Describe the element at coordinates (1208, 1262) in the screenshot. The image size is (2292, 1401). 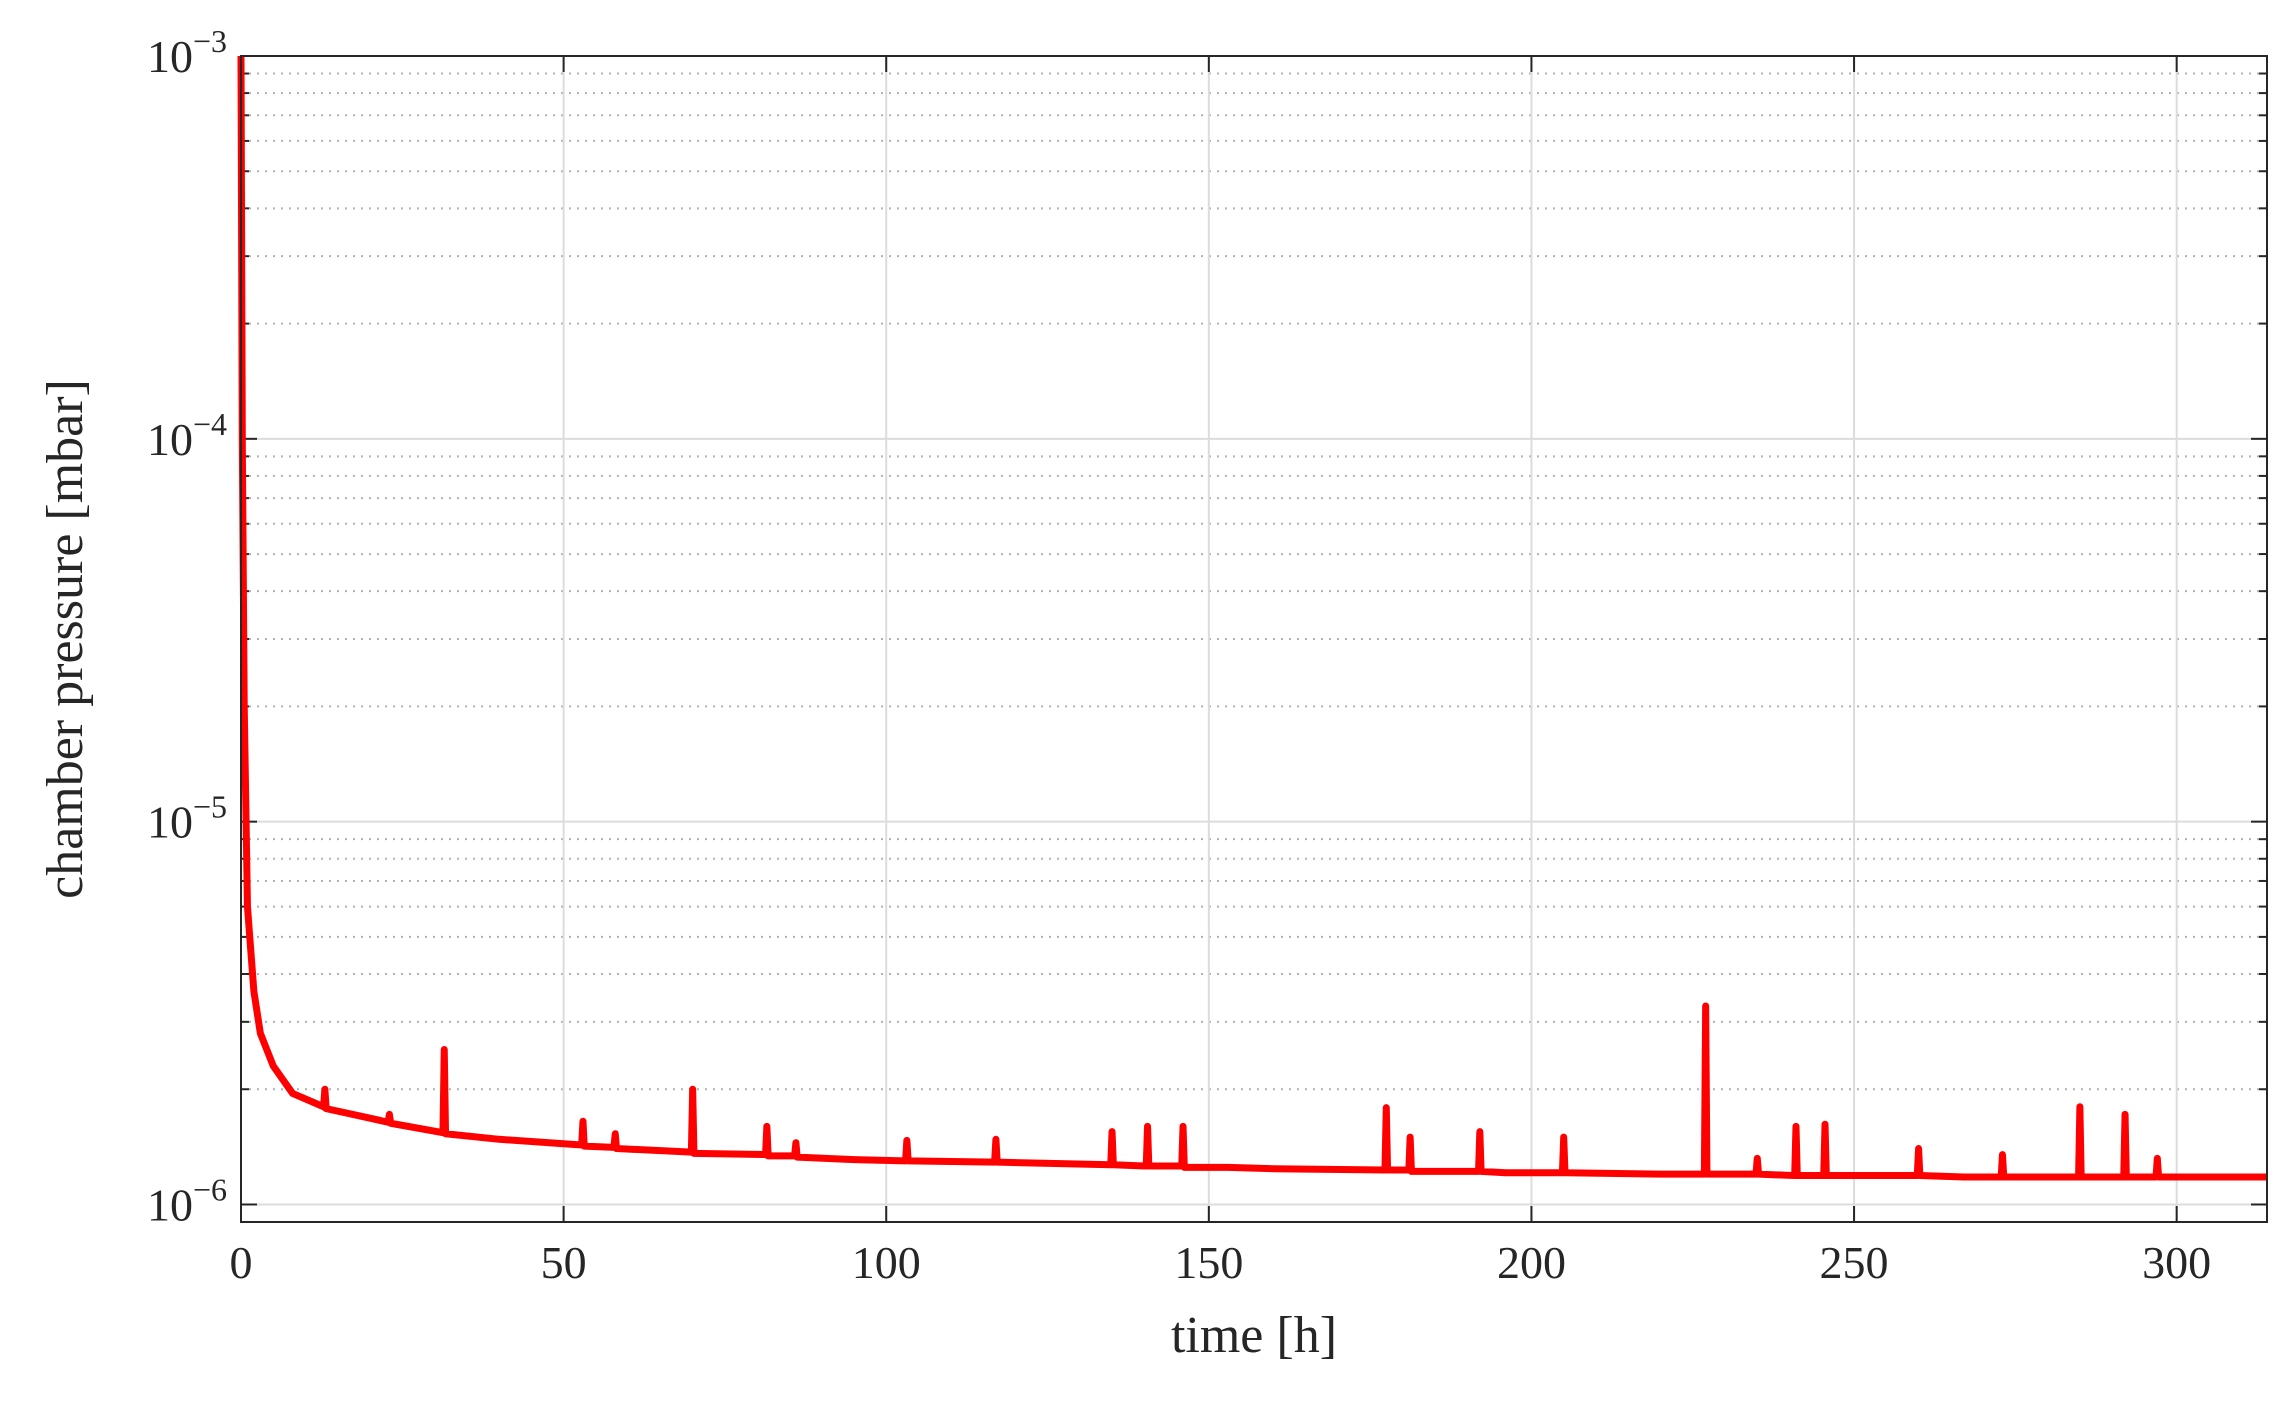
I see `x-tick-label: 150` at that location.